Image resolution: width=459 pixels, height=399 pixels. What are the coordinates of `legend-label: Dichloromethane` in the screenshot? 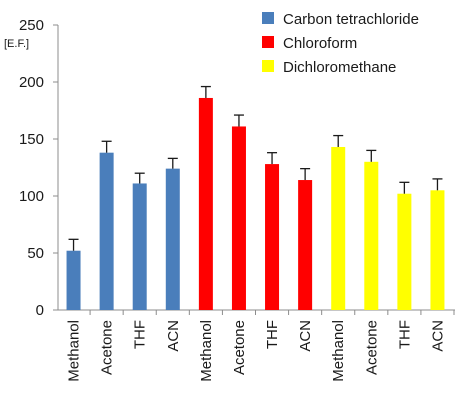 It's located at (339, 67).